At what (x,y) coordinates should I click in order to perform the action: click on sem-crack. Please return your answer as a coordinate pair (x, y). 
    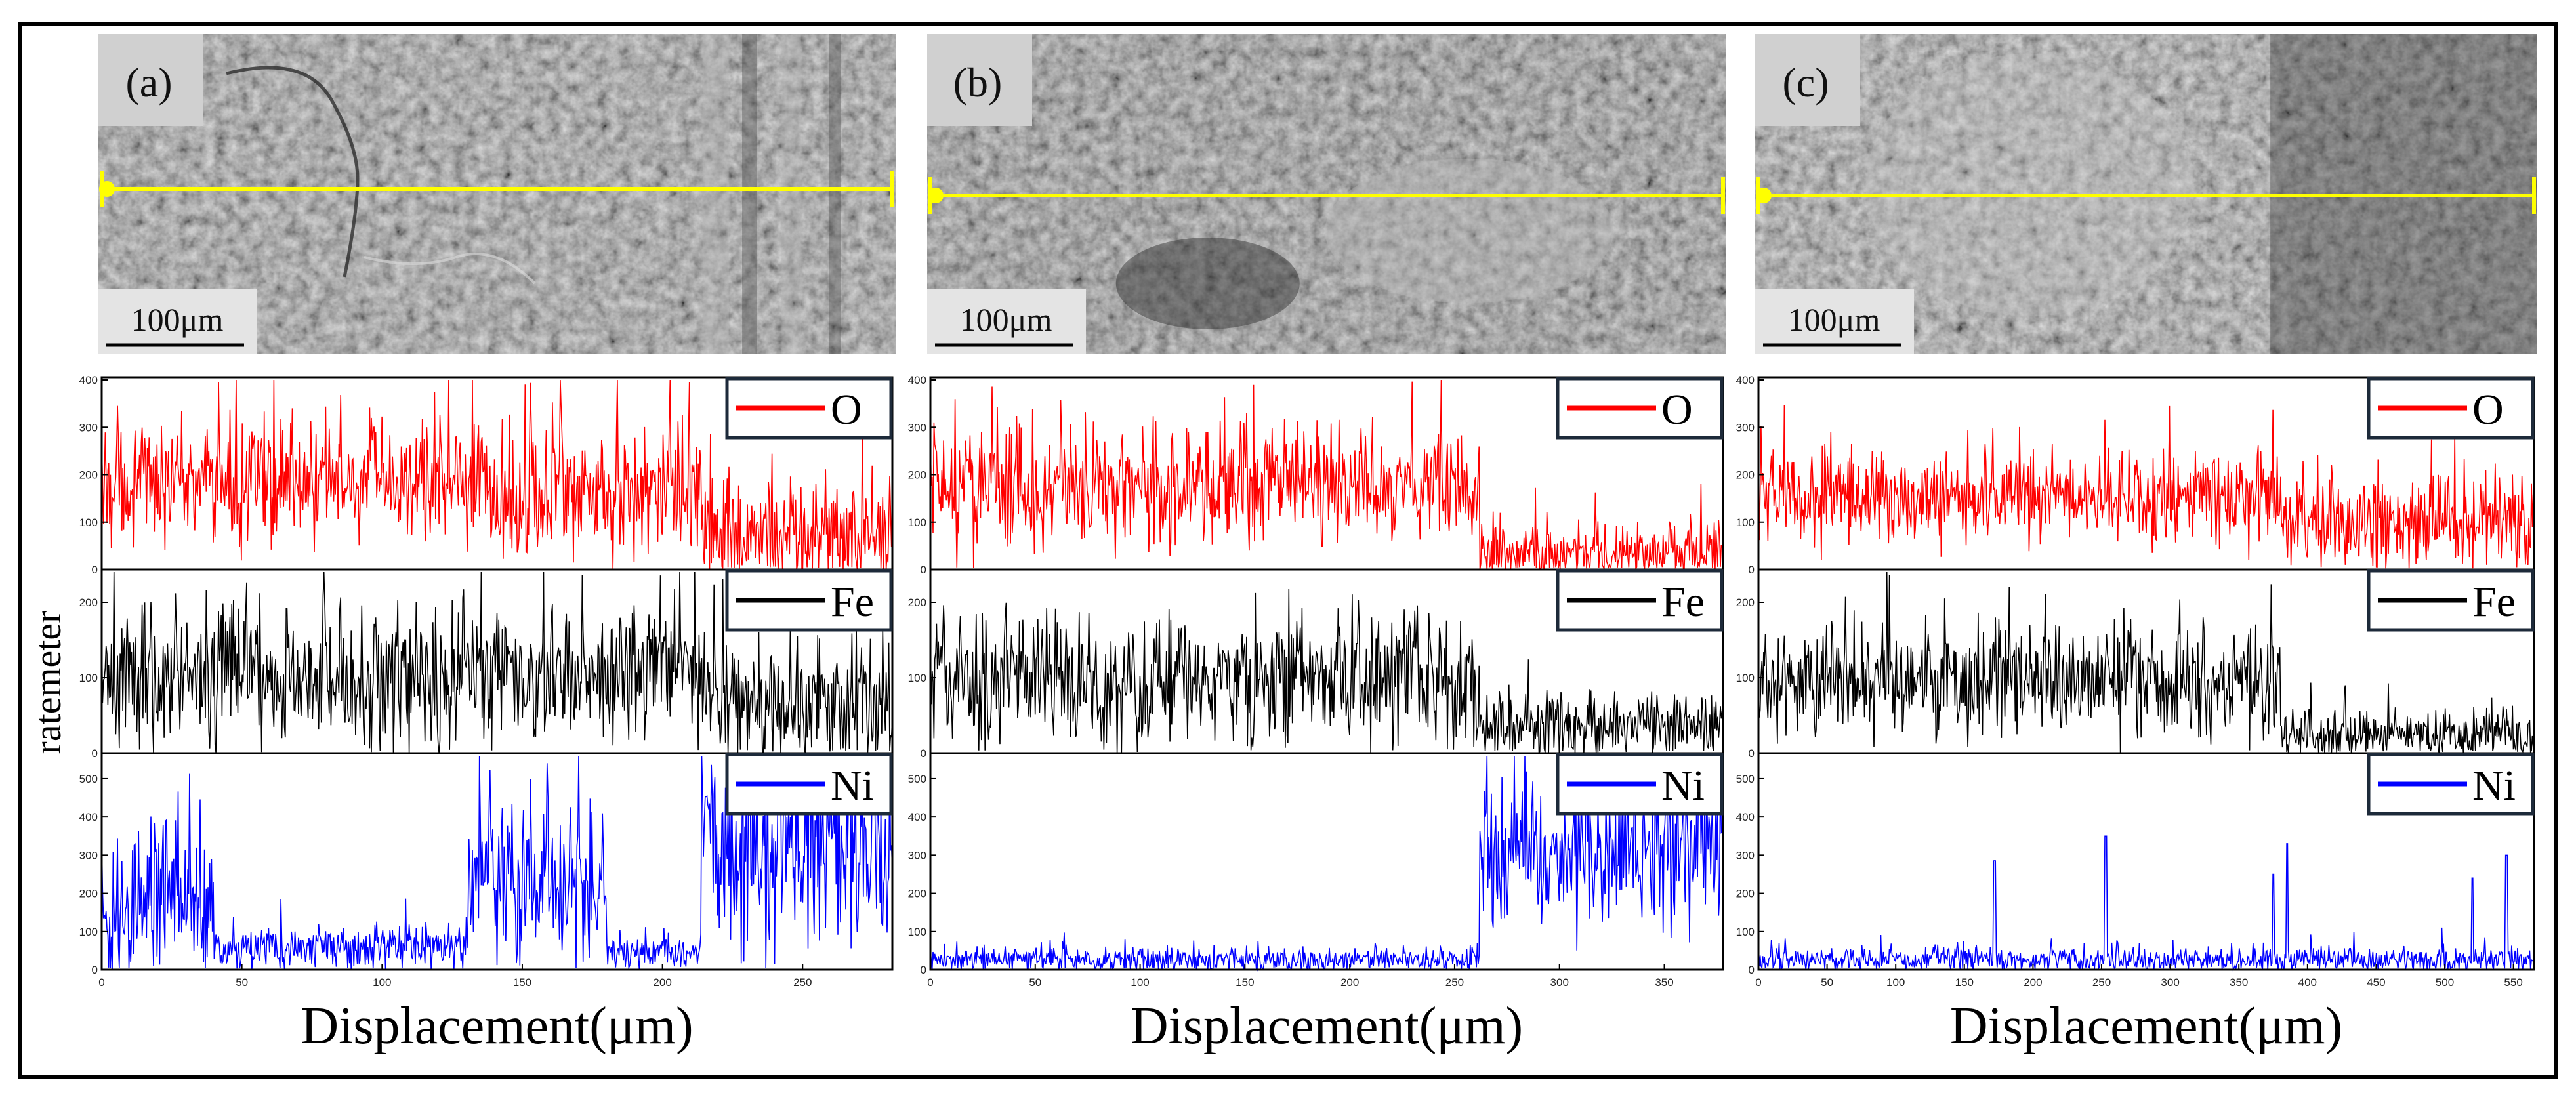
    Looking at the image, I should click on (450, 269).